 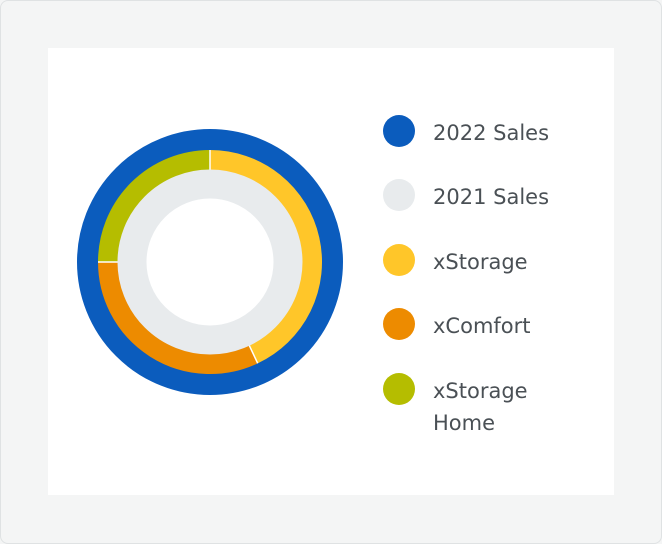 I want to click on donut-slice-2021-sales, so click(x=210, y=262).